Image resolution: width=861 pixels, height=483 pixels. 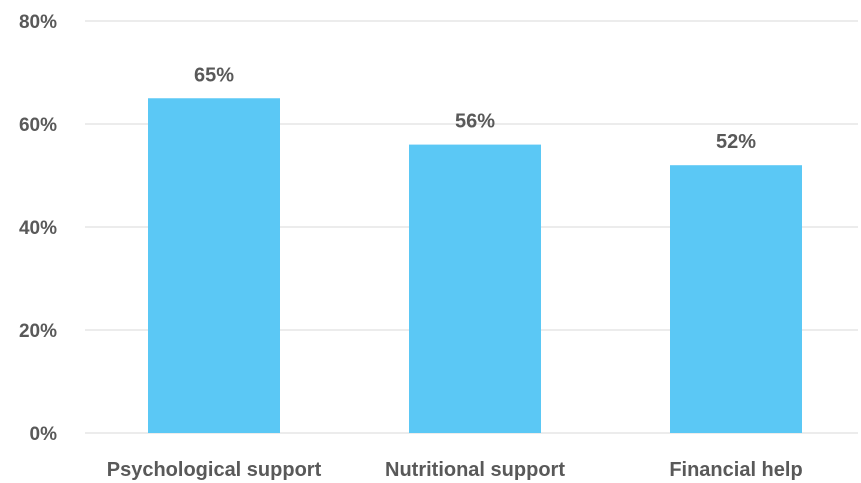 I want to click on data-label: 56%, so click(x=475, y=122).